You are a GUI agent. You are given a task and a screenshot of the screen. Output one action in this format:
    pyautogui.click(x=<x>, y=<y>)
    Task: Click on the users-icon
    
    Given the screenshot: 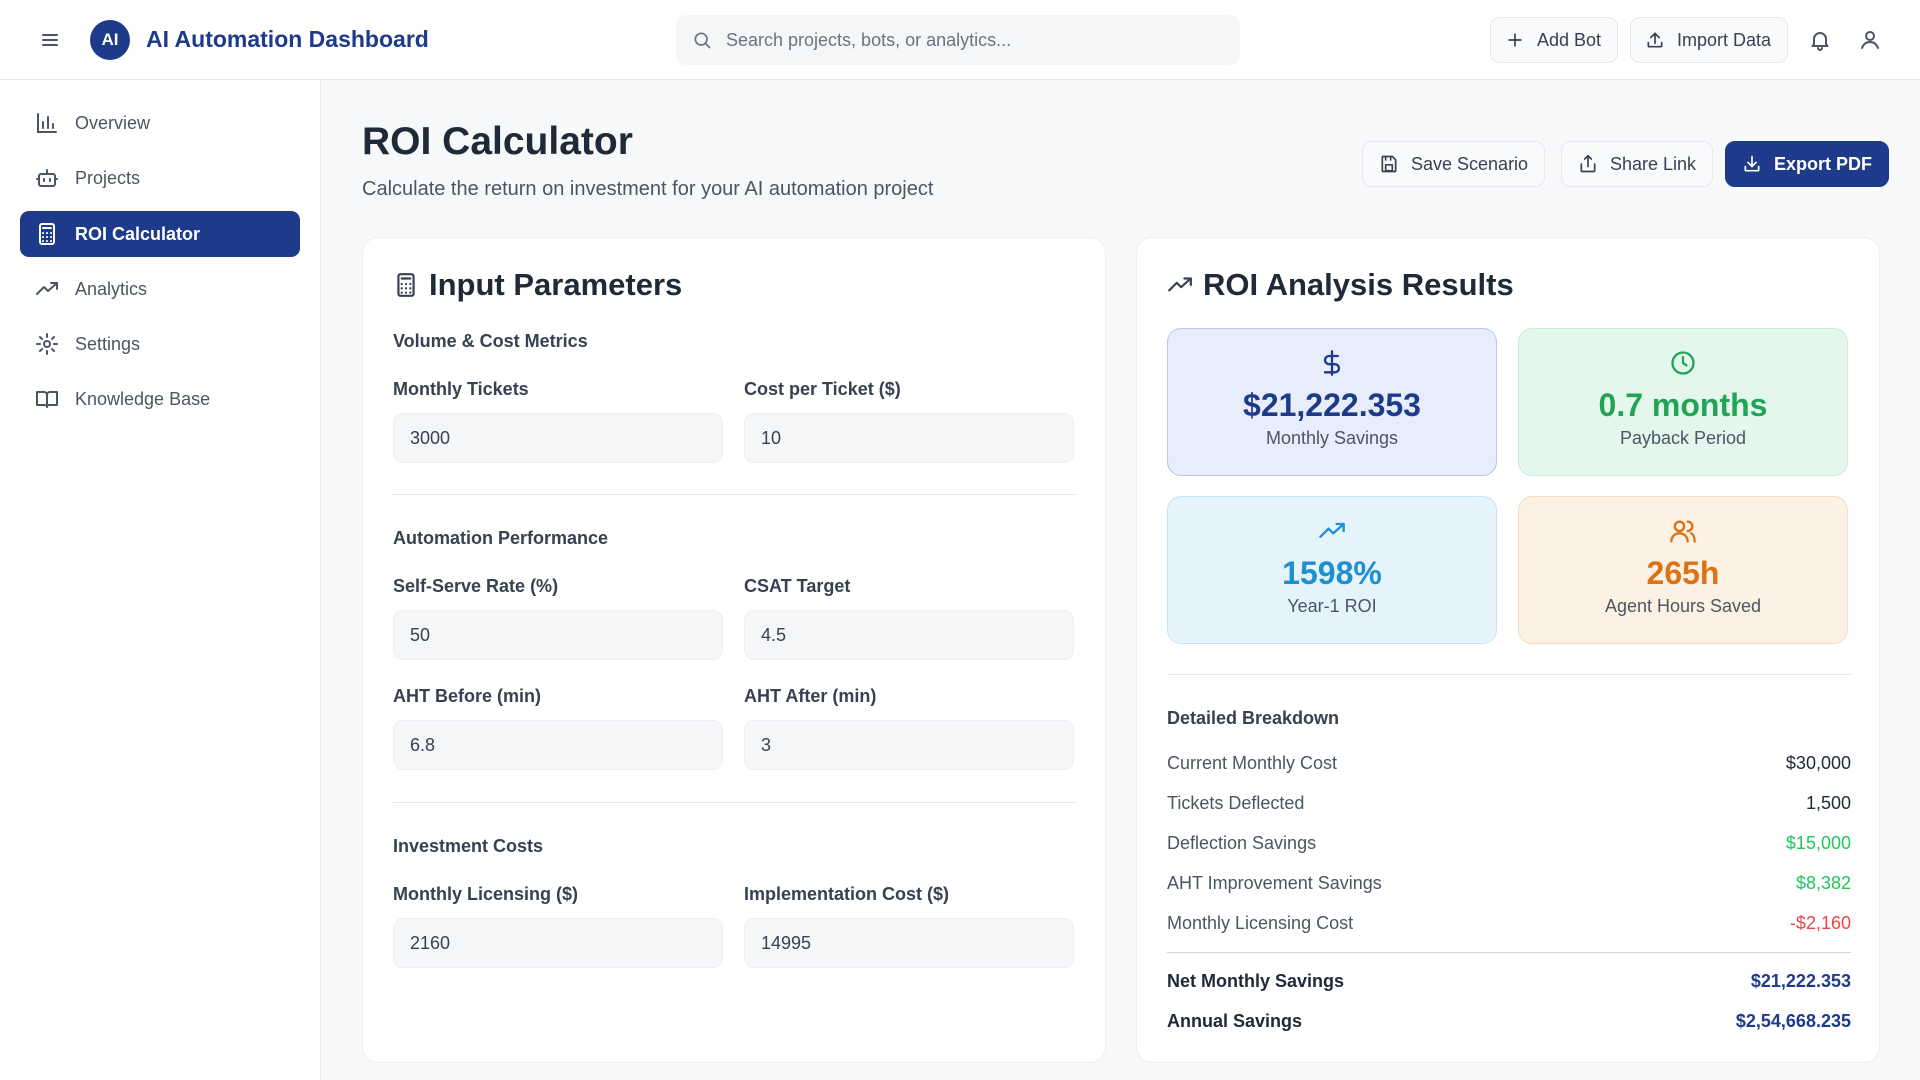 What is the action you would take?
    pyautogui.click(x=1683, y=531)
    